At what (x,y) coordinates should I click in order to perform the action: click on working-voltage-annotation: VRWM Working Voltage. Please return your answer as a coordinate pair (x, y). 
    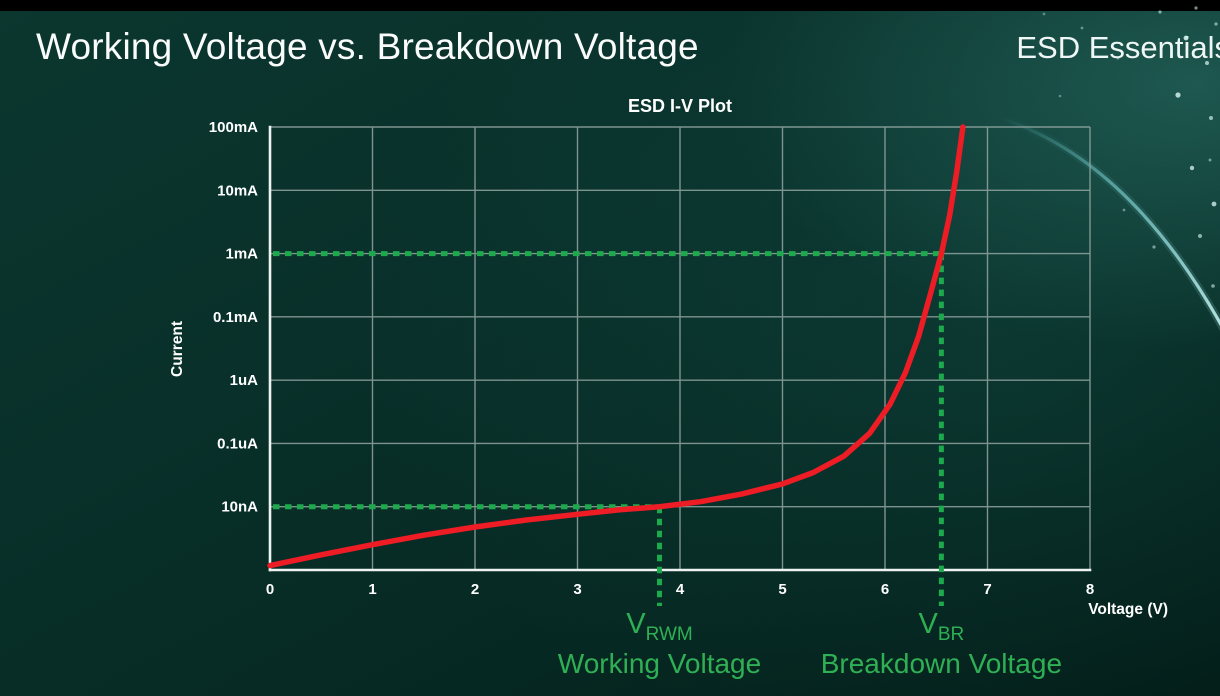
    Looking at the image, I should click on (659, 644).